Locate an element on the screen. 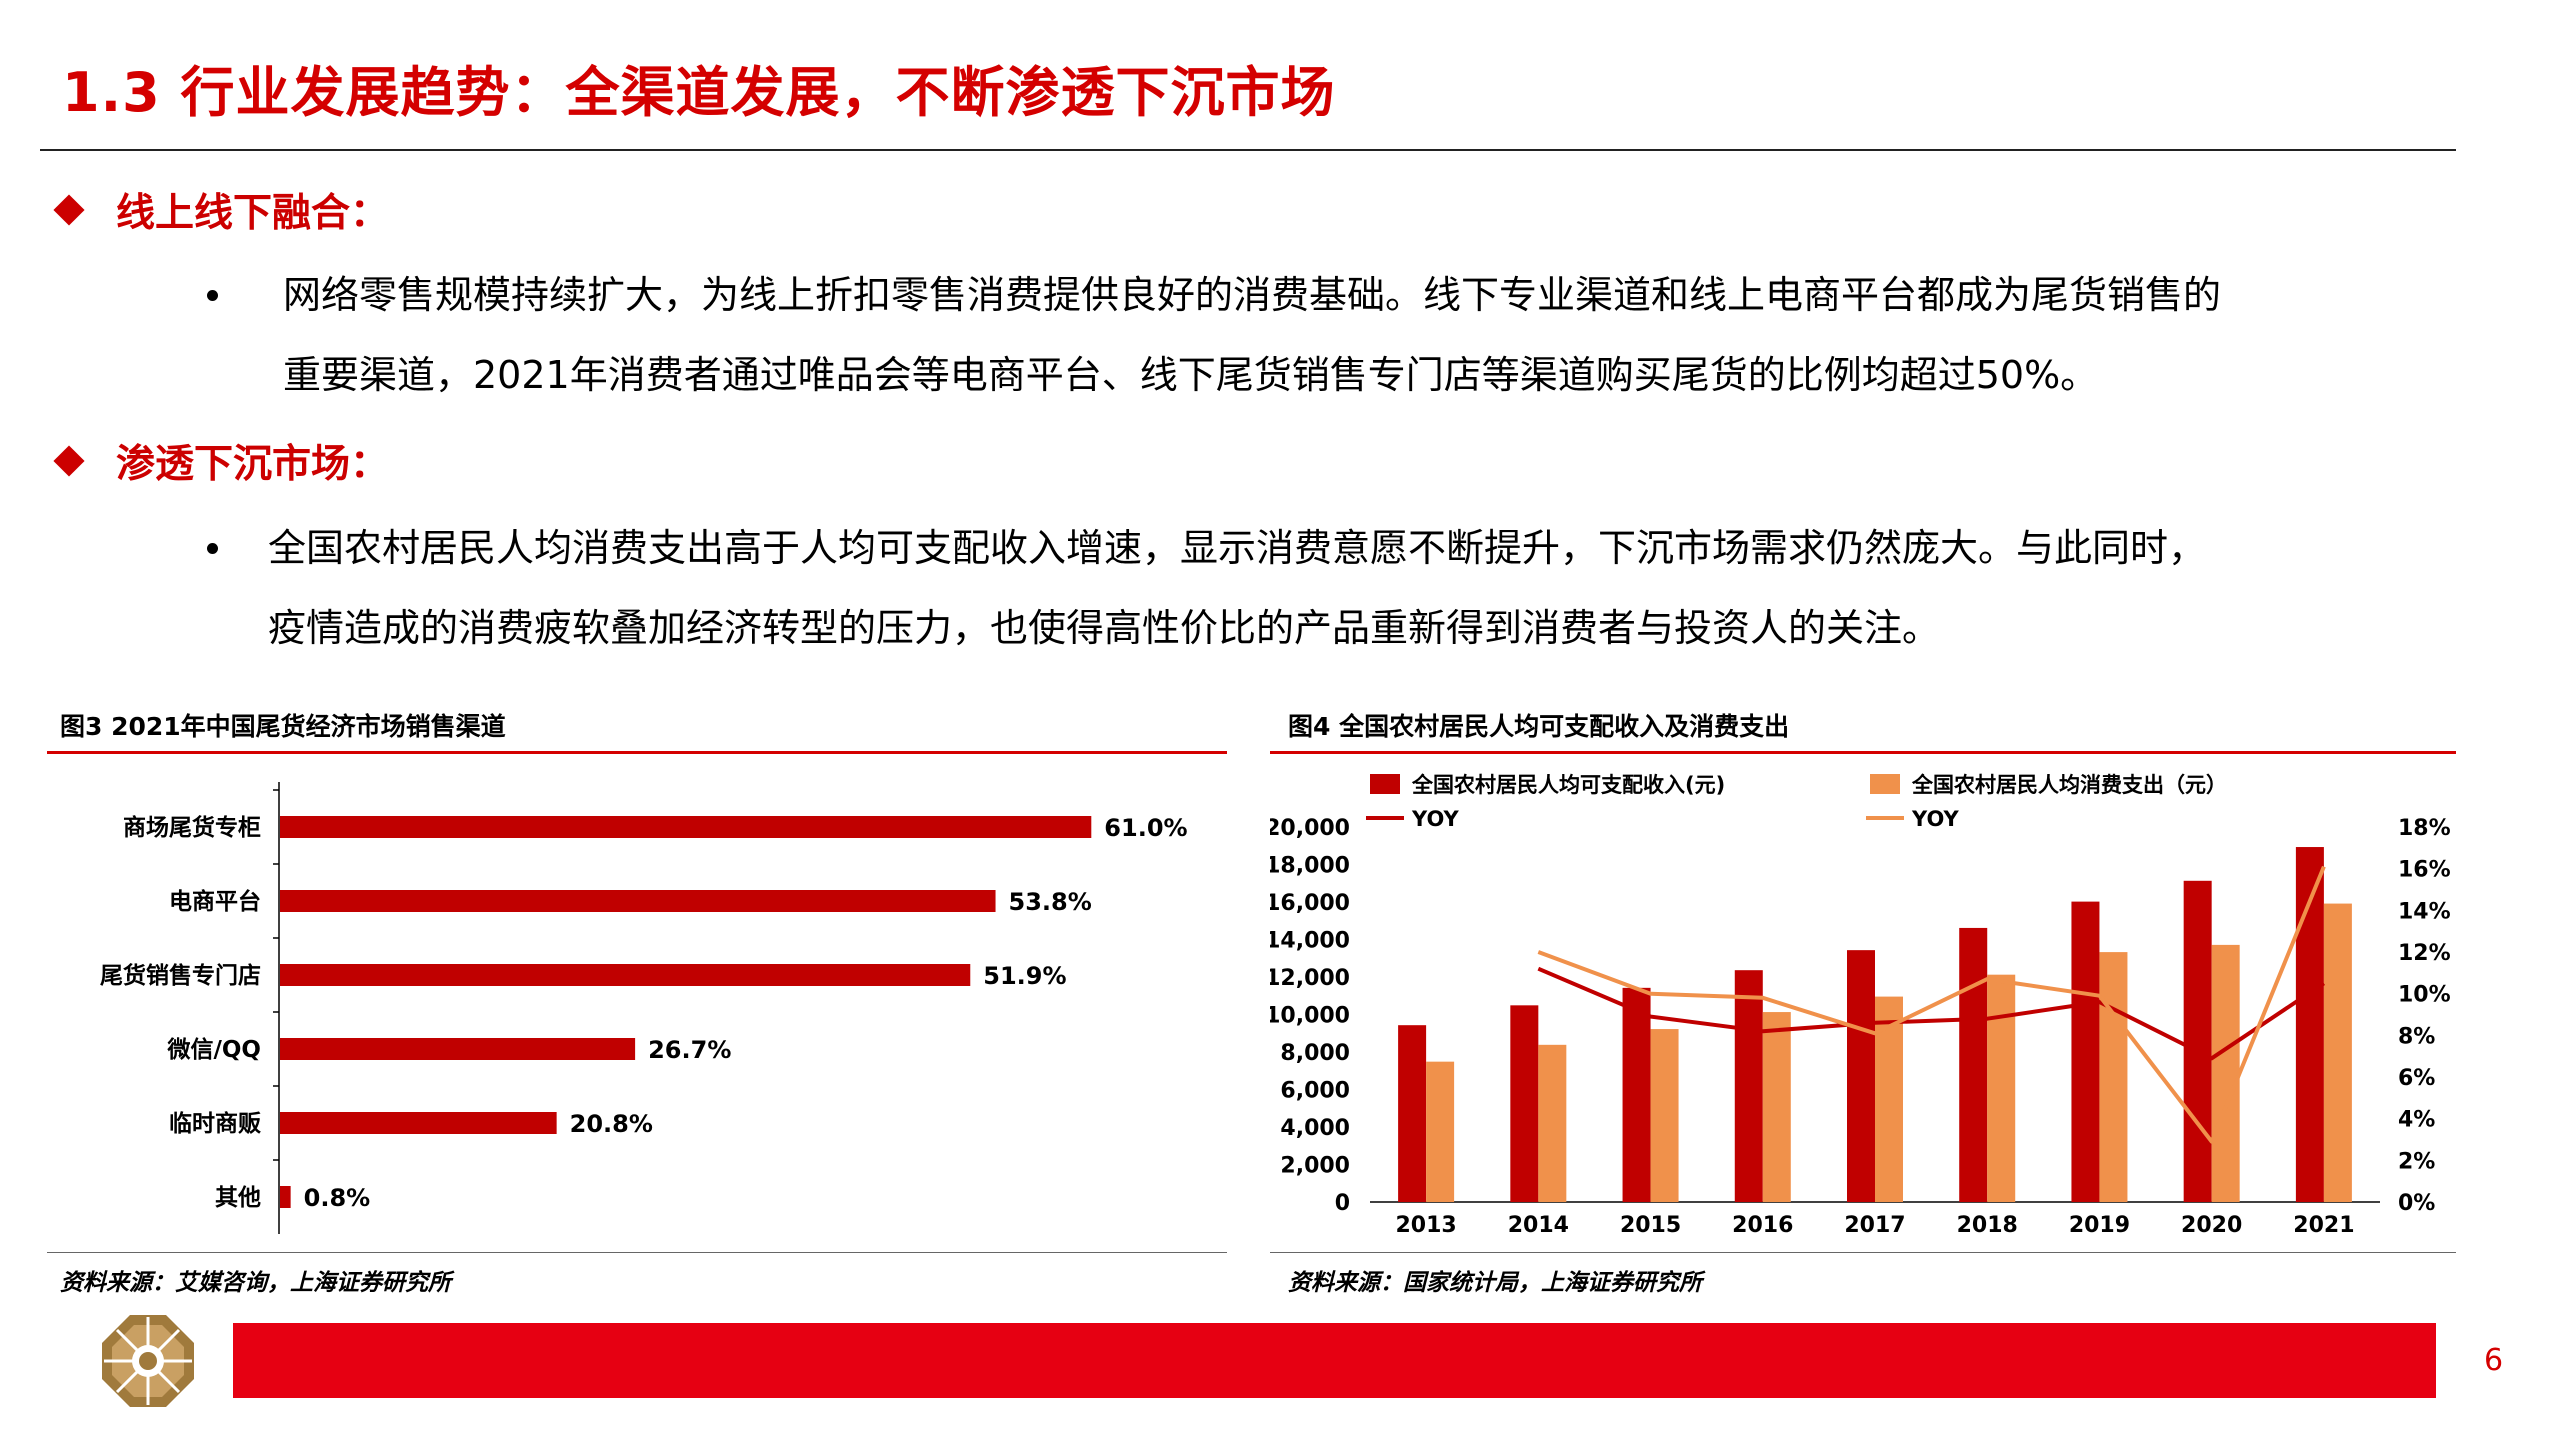  x-axis-tick-label: 2013 is located at coordinates (1425, 1225).